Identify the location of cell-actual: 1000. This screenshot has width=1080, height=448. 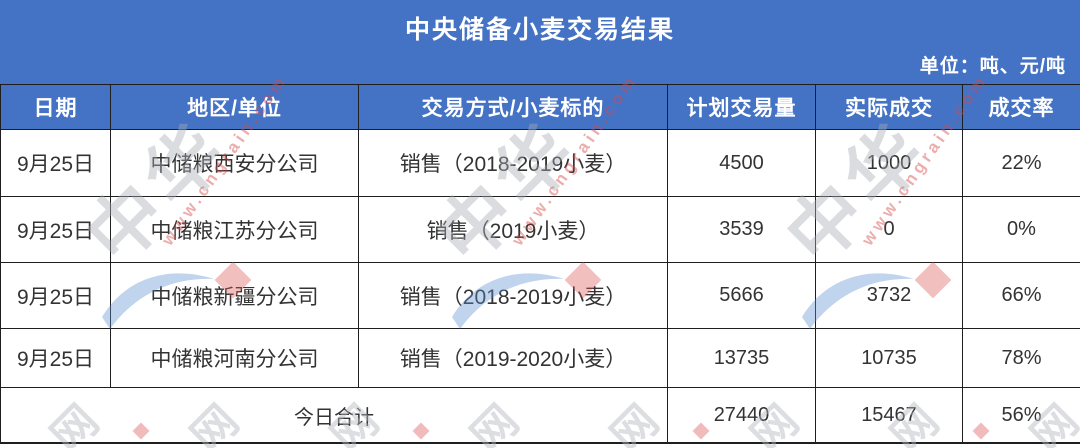
(889, 163).